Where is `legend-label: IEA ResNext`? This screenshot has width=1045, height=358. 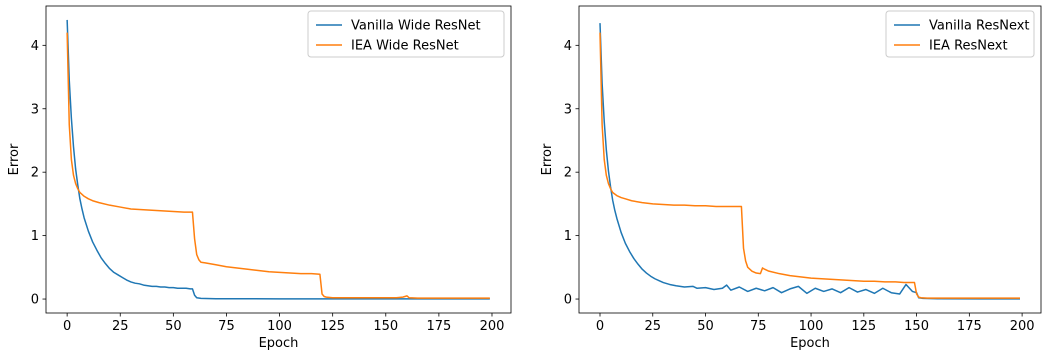
legend-label: IEA ResNext is located at coordinates (968, 46).